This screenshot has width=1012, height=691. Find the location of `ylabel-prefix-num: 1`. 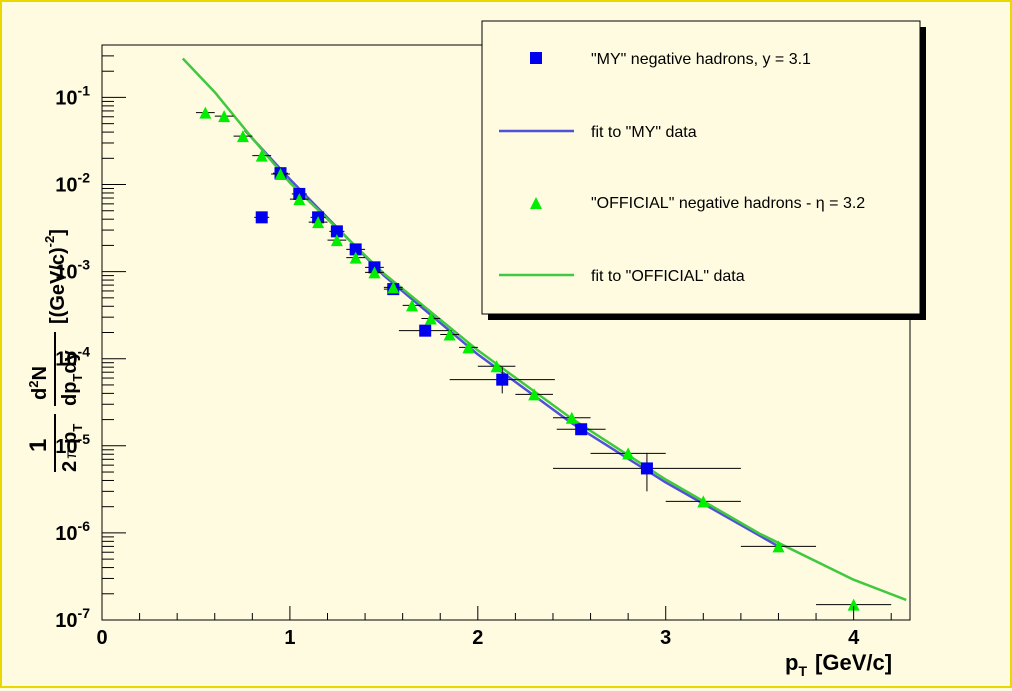

ylabel-prefix-num: 1 is located at coordinates (38, 445).